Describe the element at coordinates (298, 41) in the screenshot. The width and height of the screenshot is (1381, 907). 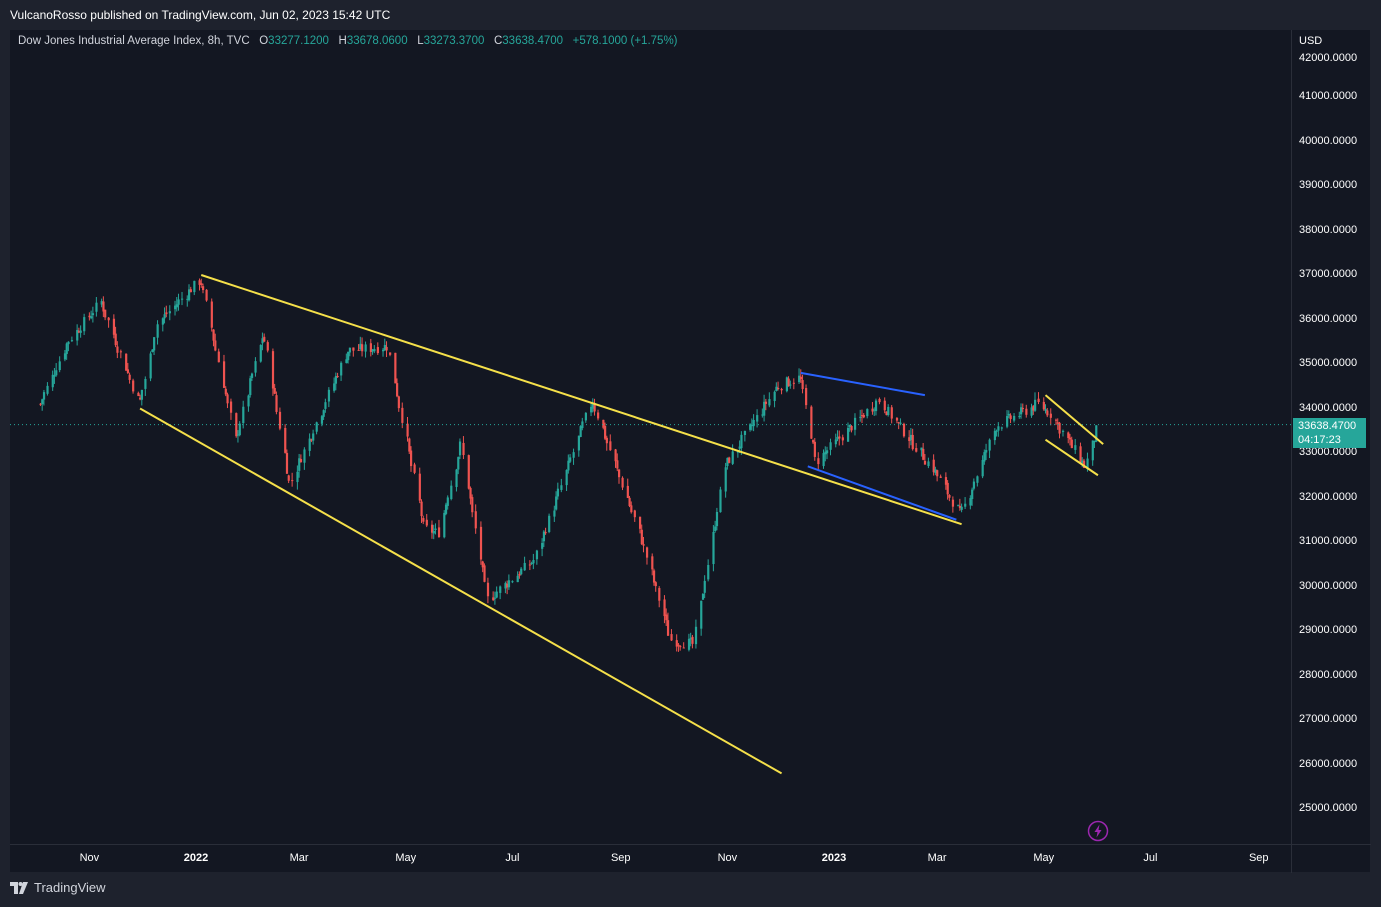
I see `open-value: 33277.1200` at that location.